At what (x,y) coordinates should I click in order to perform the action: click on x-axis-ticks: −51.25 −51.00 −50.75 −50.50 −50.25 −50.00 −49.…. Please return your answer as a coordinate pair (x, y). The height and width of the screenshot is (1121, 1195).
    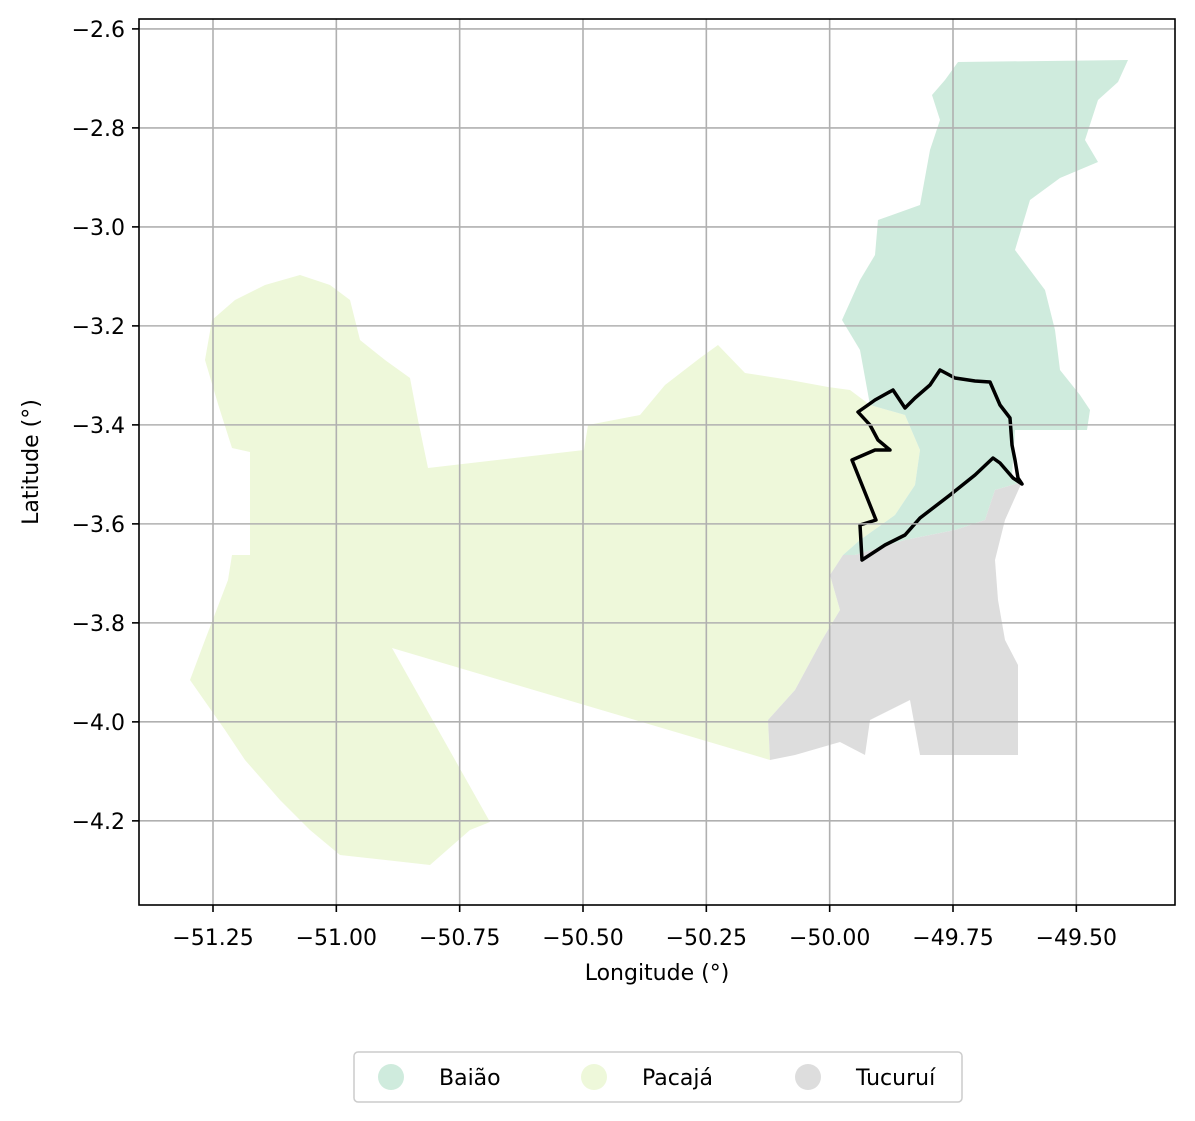
    Looking at the image, I should click on (644, 928).